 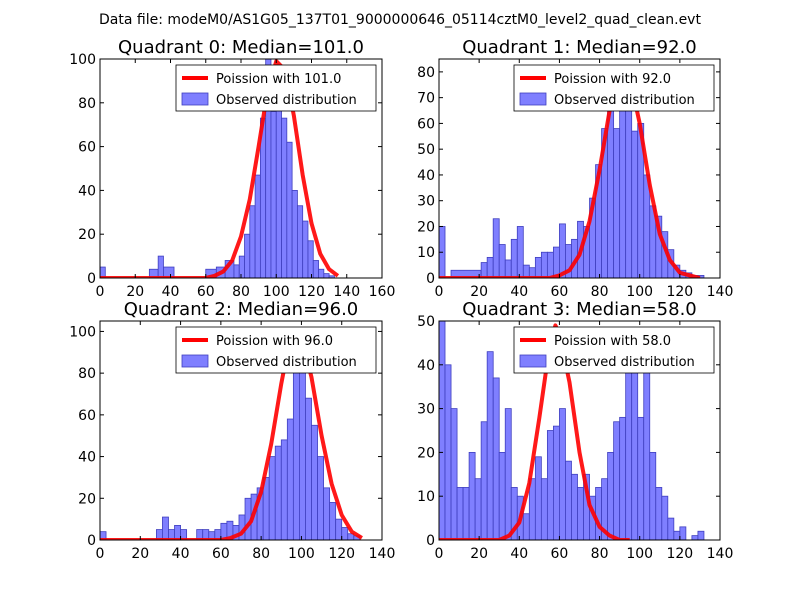 What do you see at coordinates (195, 99) in the screenshot?
I see `legend-bar-swatch` at bounding box center [195, 99].